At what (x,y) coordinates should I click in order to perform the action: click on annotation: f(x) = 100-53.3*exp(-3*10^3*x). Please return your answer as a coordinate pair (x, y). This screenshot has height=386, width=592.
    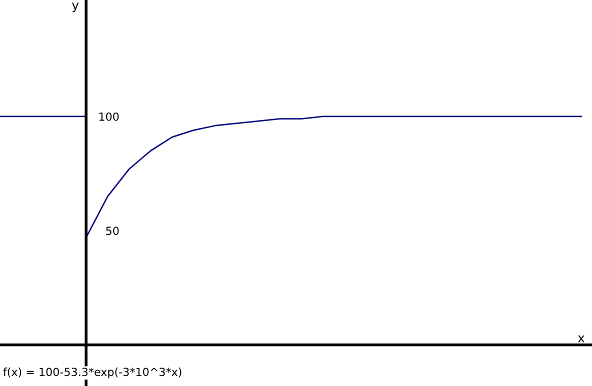
    Looking at the image, I should click on (92, 373).